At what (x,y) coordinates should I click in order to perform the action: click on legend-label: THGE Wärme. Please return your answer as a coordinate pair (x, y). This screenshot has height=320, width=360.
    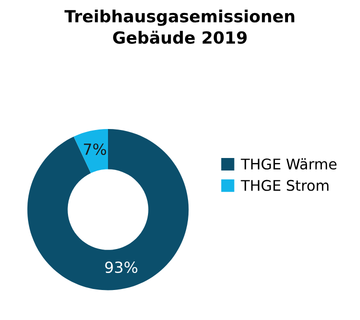
    Looking at the image, I should click on (288, 164).